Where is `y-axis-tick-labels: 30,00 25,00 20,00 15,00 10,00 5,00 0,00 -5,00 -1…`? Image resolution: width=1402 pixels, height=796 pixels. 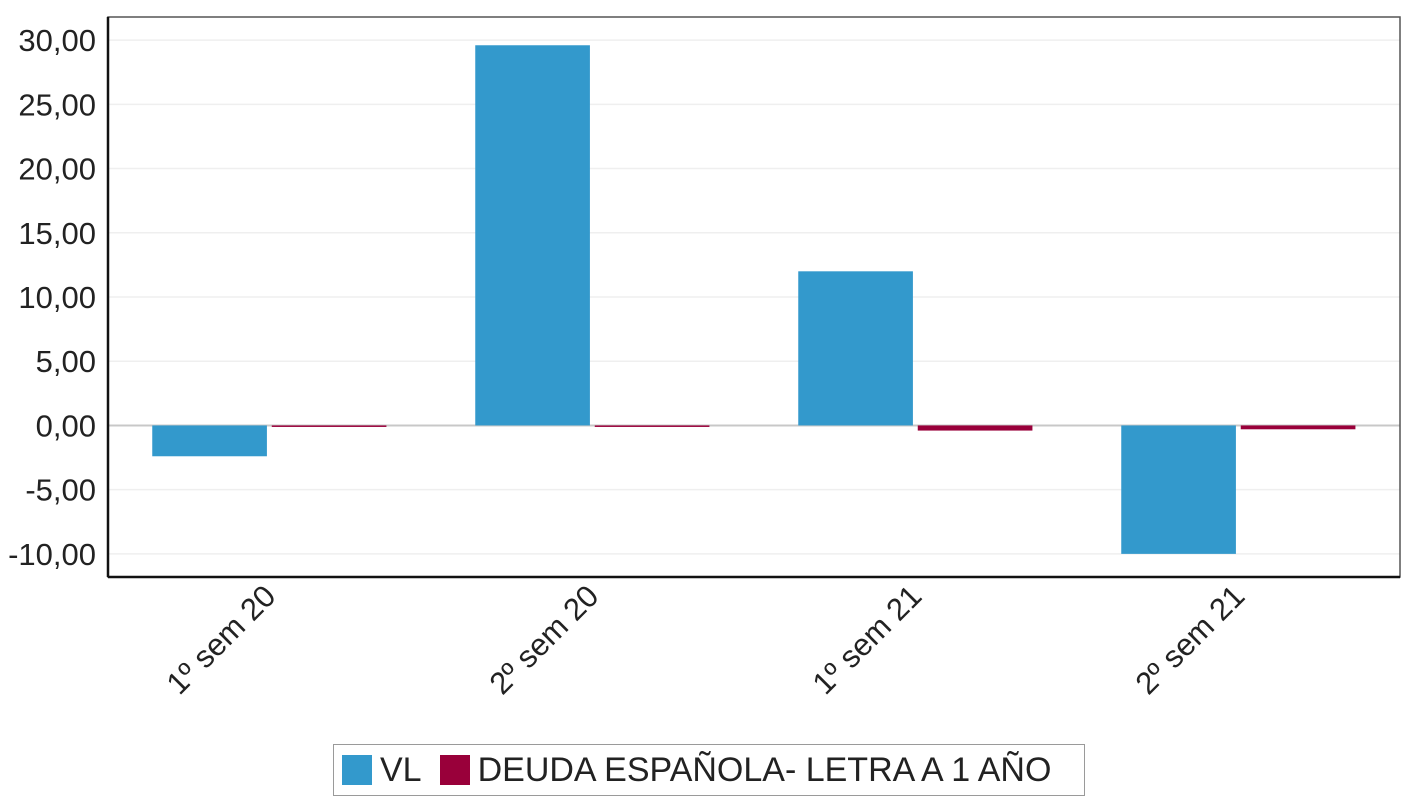
y-axis-tick-labels: 30,00 25,00 20,00 15,00 10,00 5,00 0,00 -5,00 -1… is located at coordinates (52, 297).